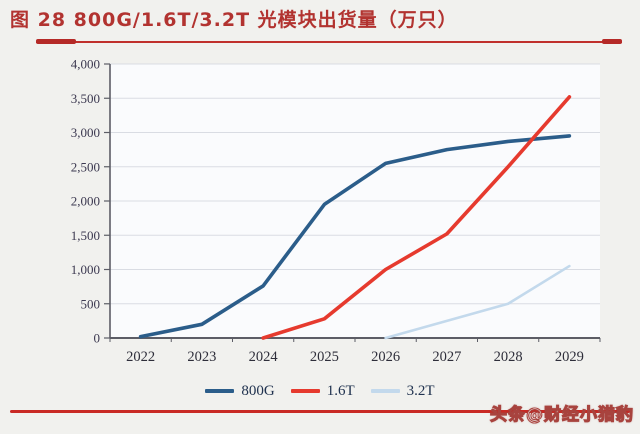  I want to click on x-tick-label: 2028, so click(508, 357).